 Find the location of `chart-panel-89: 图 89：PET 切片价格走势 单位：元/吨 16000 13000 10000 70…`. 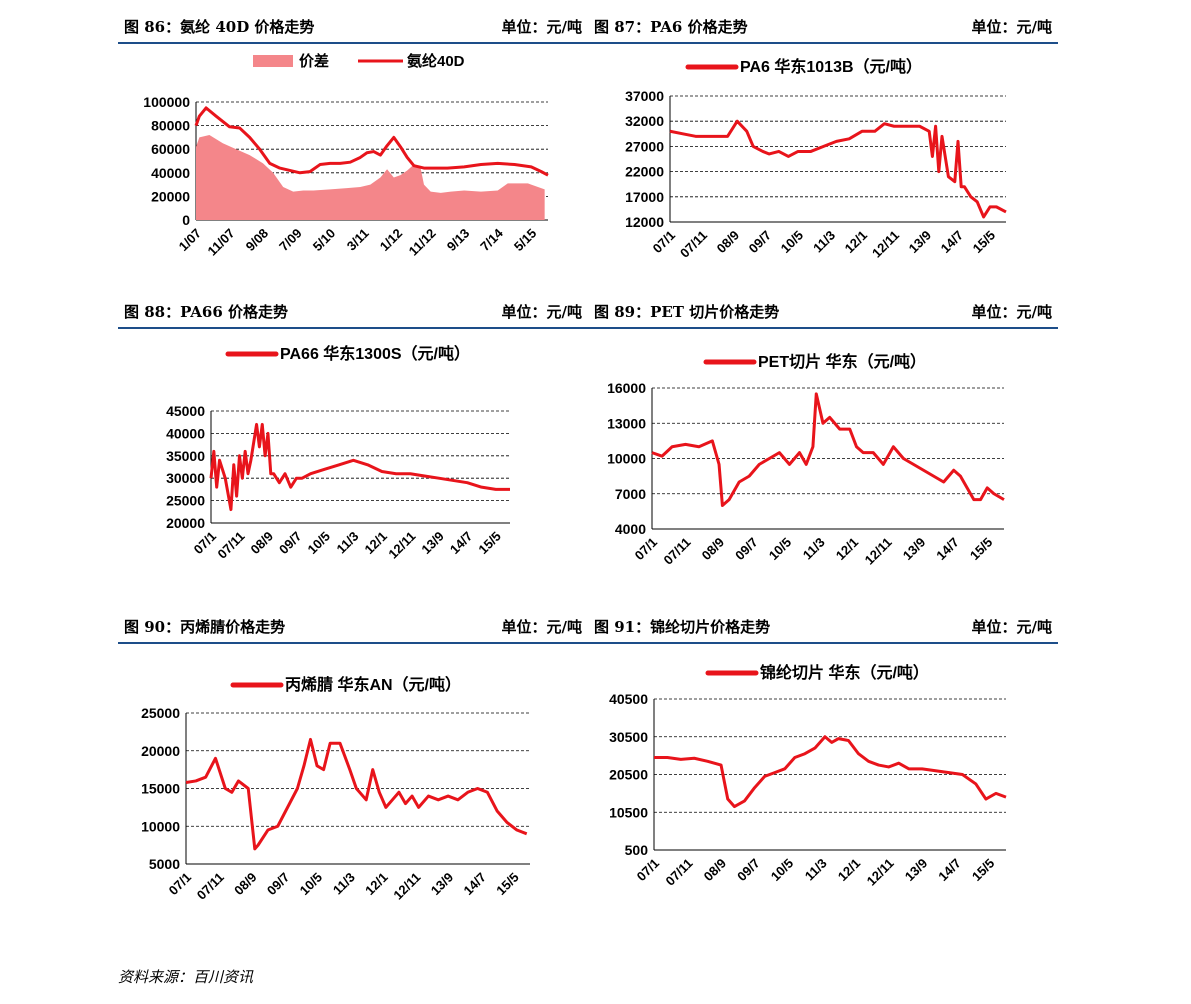

chart-panel-89: 图 89：PET 切片价格走势 单位：元/吨 16000 13000 10000 70… is located at coordinates (823, 447).